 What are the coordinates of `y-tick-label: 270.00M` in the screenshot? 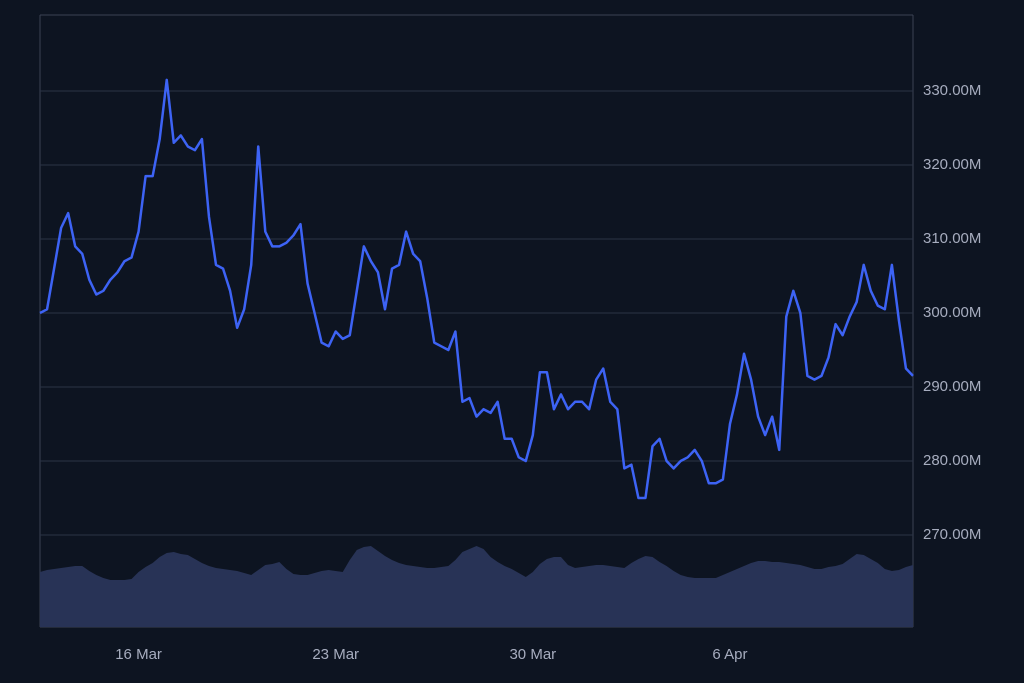 It's located at (952, 534).